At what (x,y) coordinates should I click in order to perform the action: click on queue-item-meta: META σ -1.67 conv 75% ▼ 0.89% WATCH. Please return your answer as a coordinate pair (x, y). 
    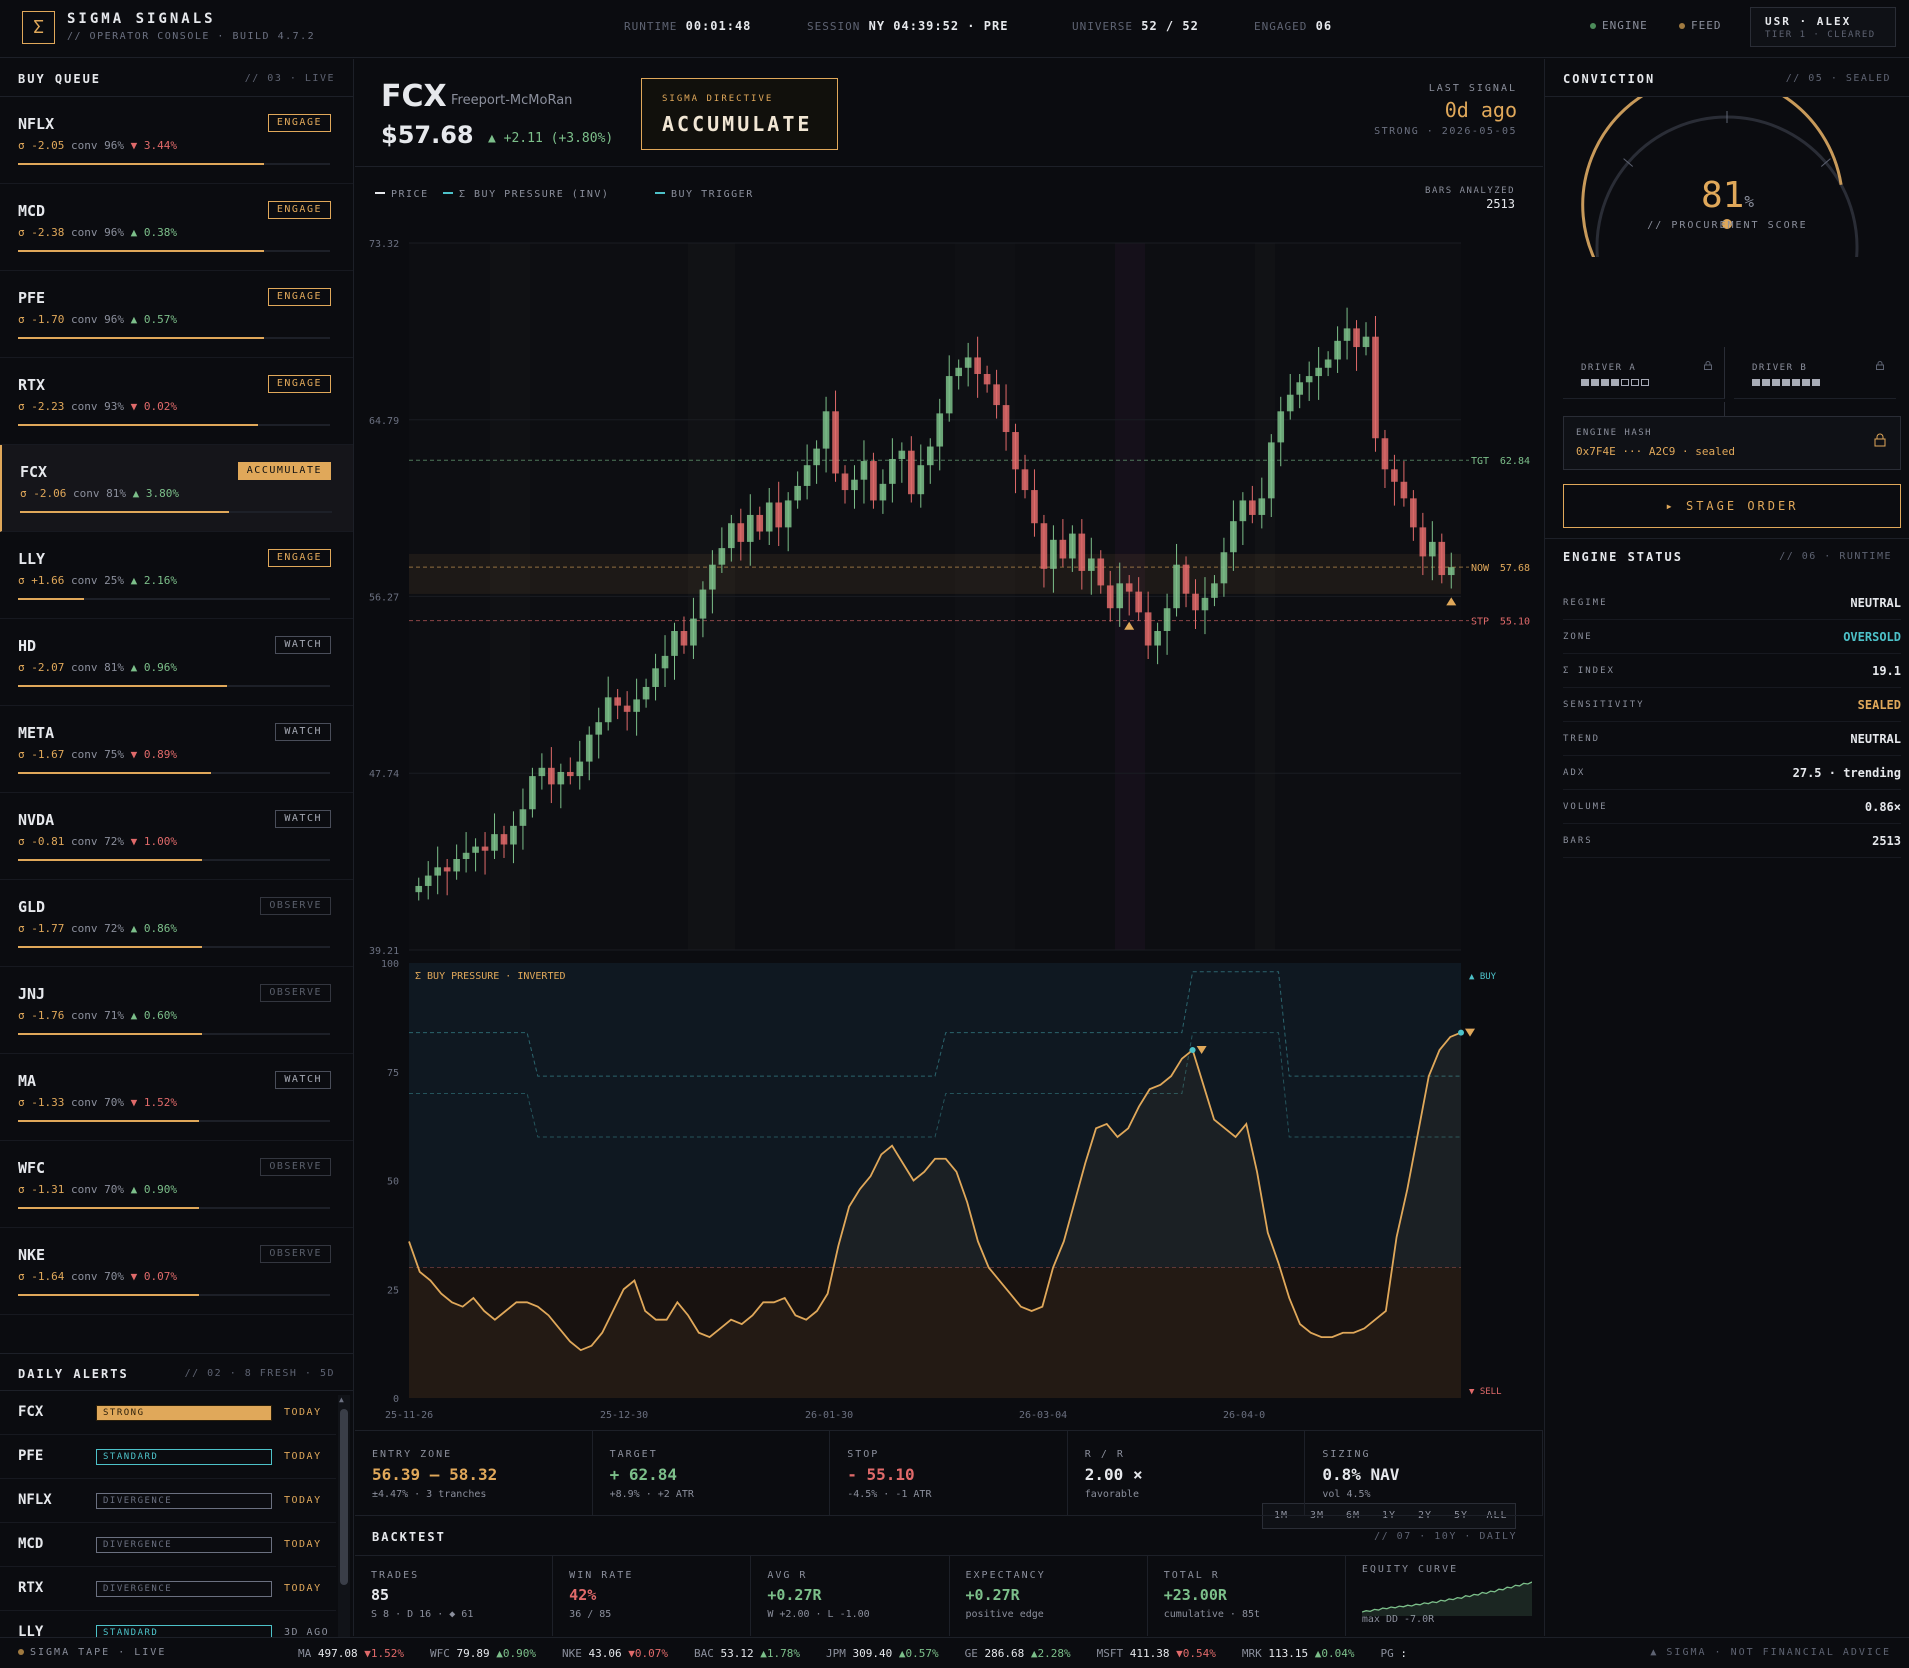
    Looking at the image, I should click on (176, 749).